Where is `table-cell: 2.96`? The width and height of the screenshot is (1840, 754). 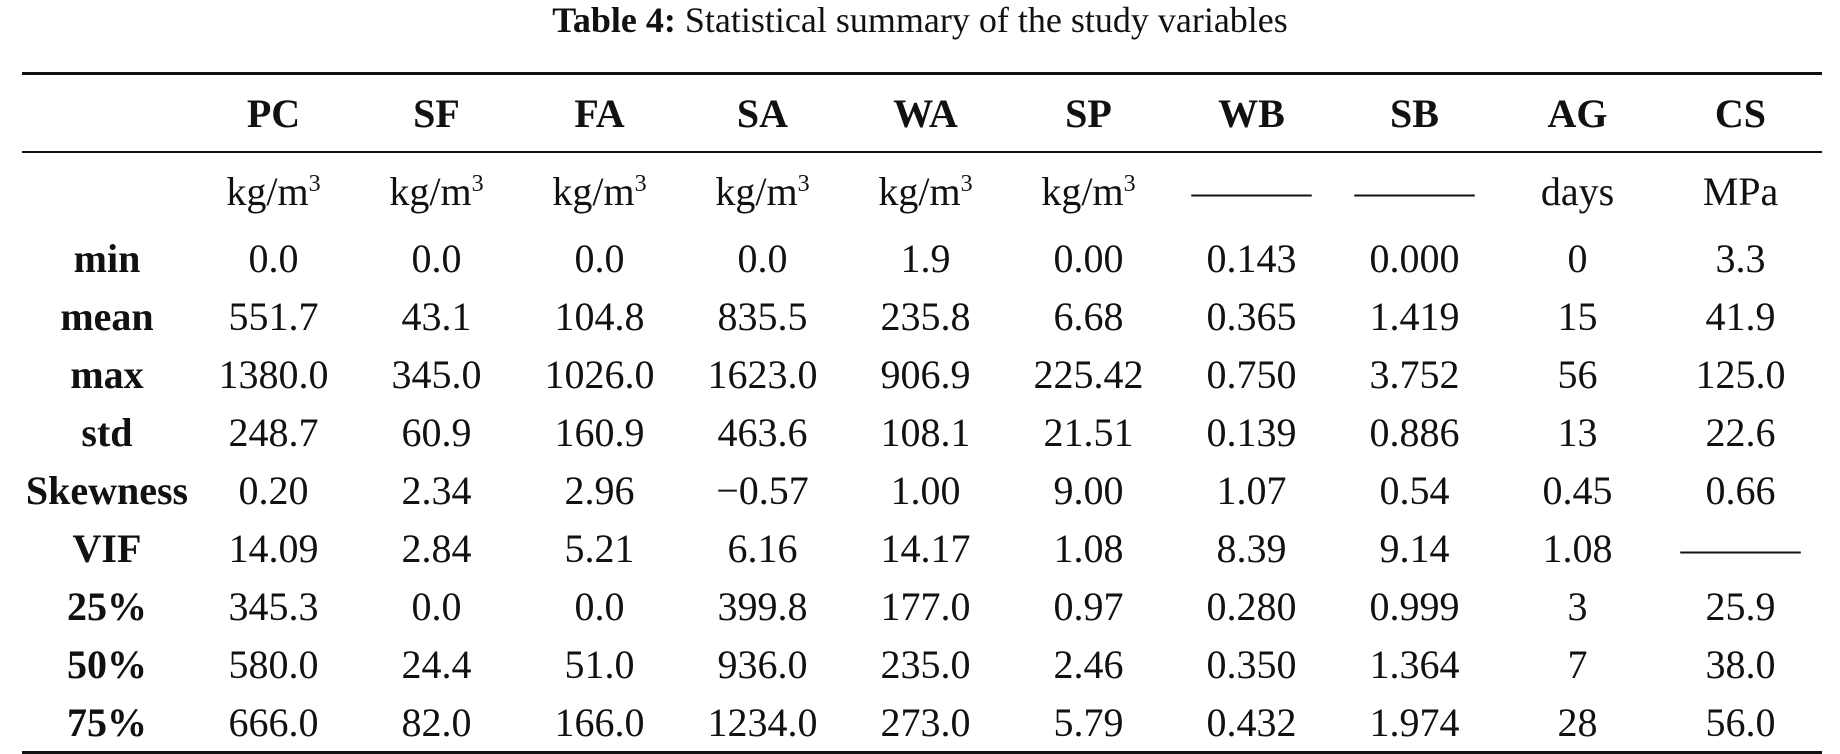 table-cell: 2.96 is located at coordinates (599, 490).